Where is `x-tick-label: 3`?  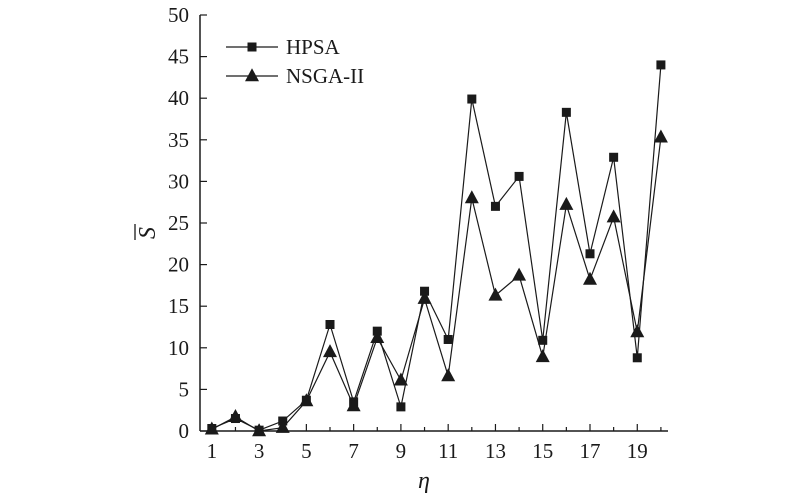 x-tick-label: 3 is located at coordinates (259, 451).